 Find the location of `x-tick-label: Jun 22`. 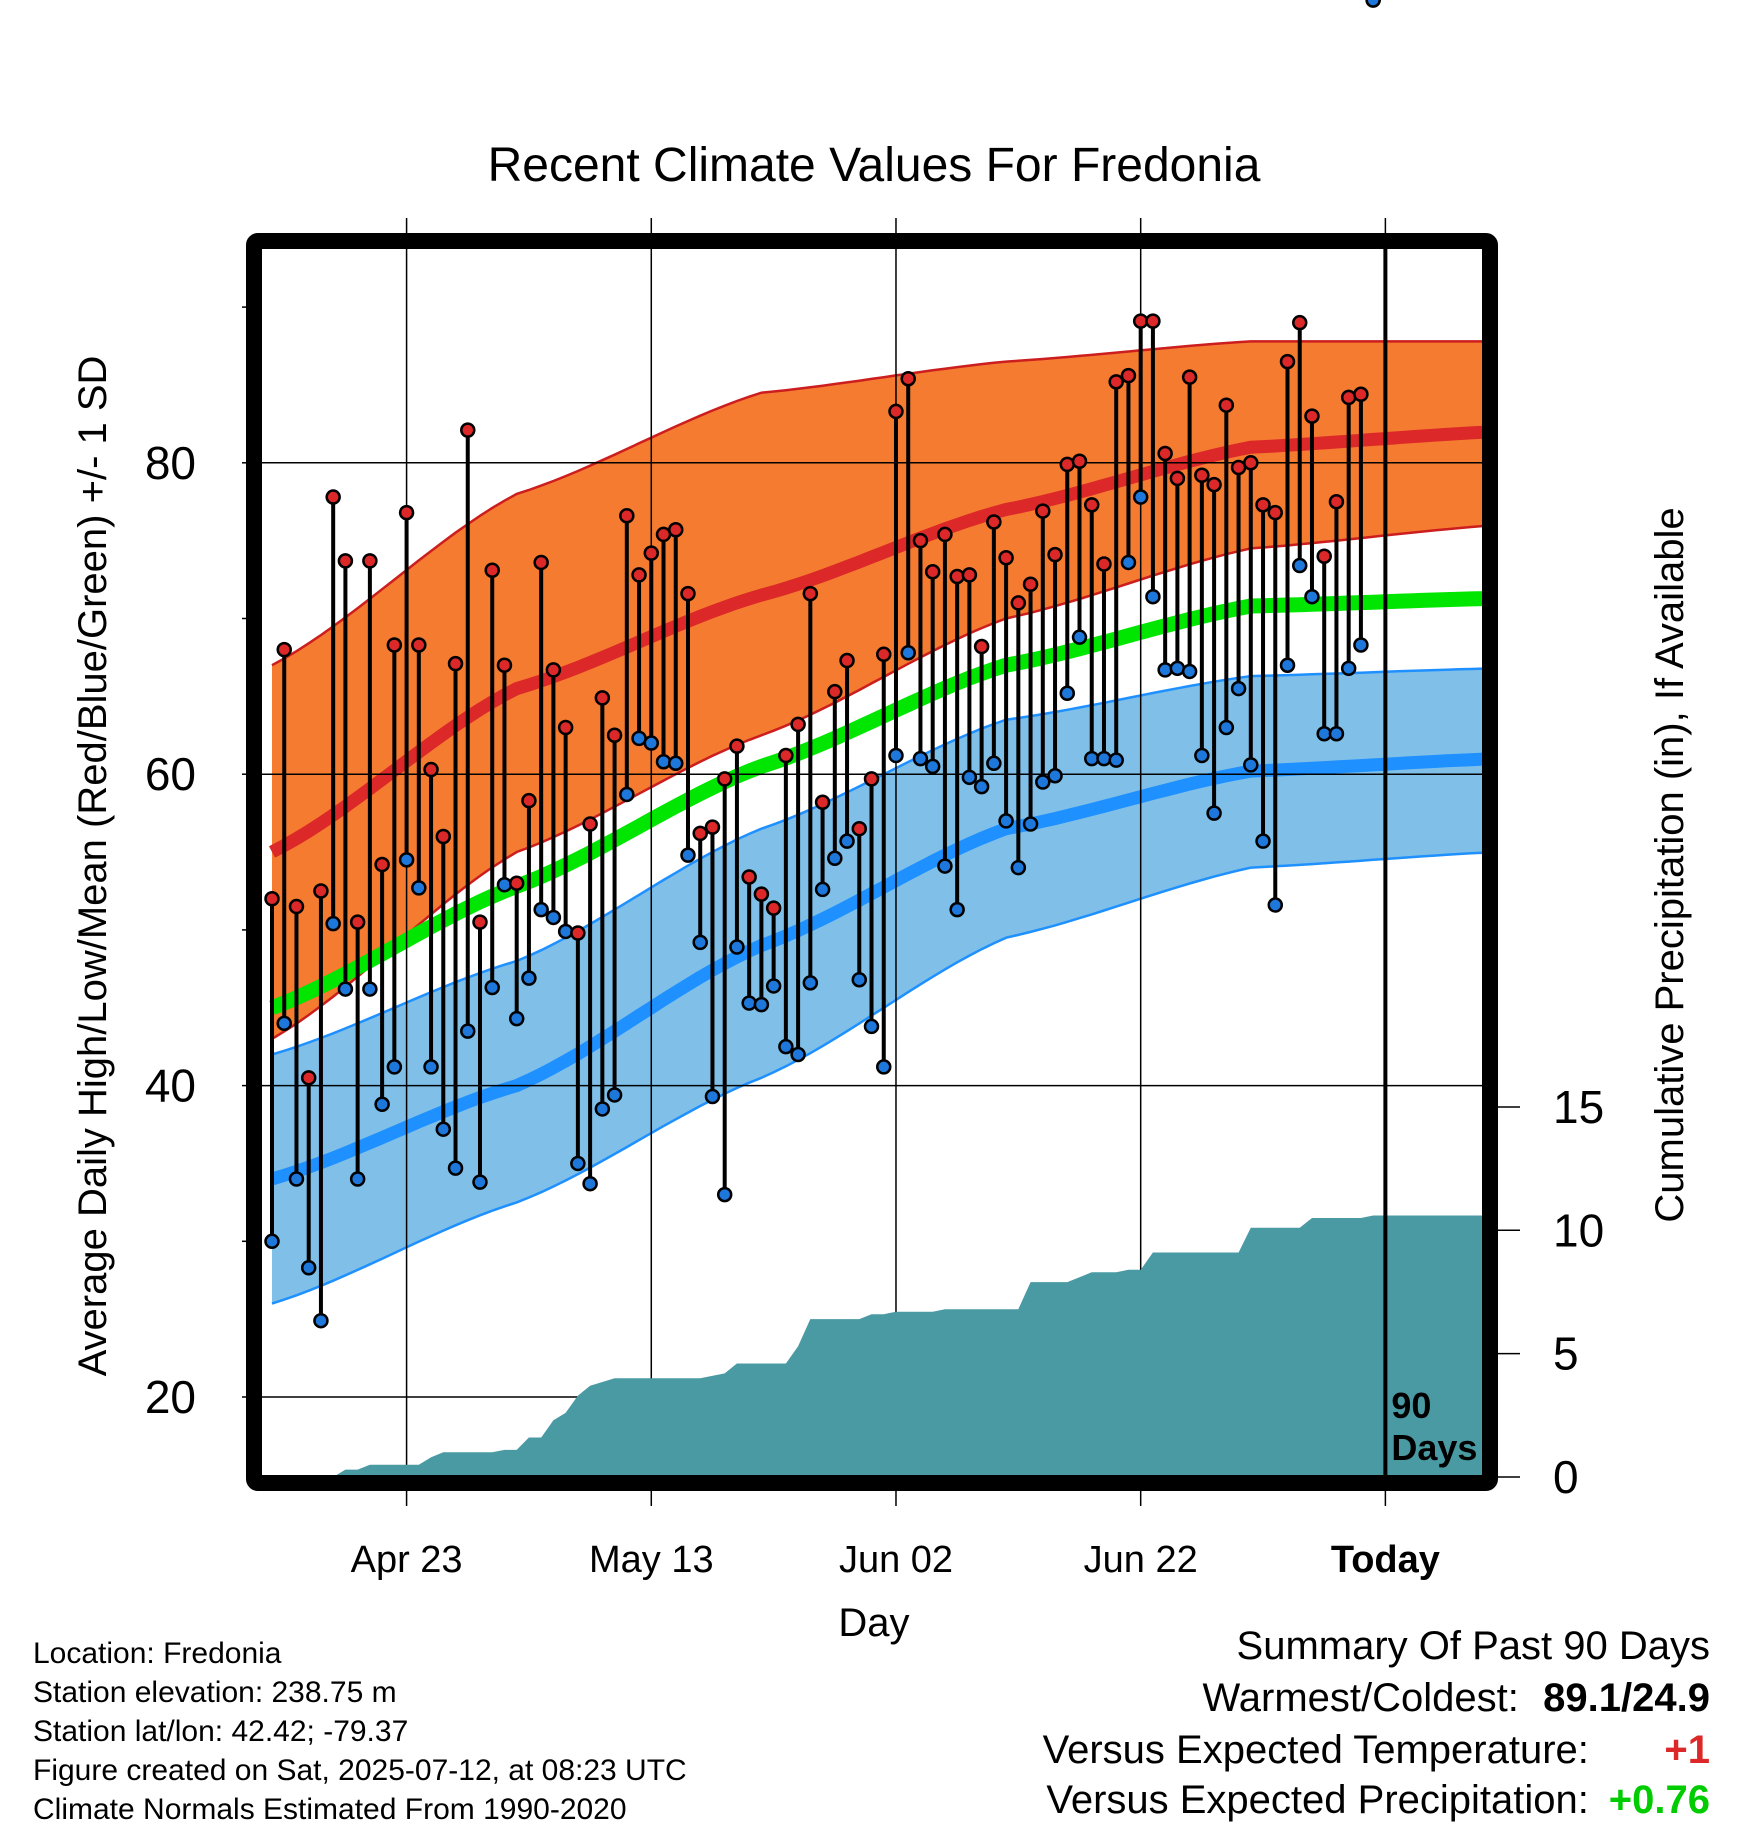

x-tick-label: Jun 22 is located at coordinates (1141, 1560).